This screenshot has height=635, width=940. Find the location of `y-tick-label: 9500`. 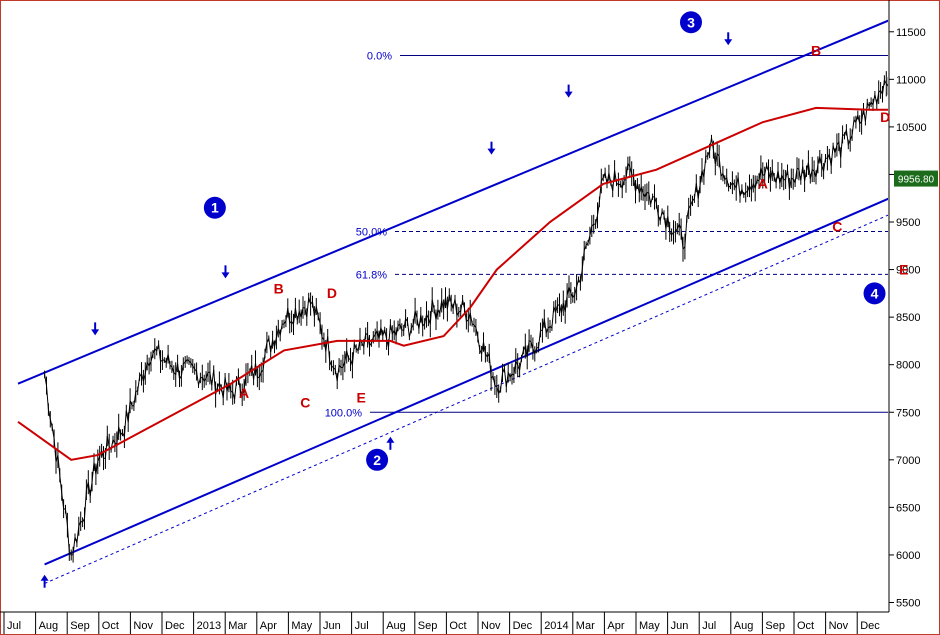

y-tick-label: 9500 is located at coordinates (908, 223).